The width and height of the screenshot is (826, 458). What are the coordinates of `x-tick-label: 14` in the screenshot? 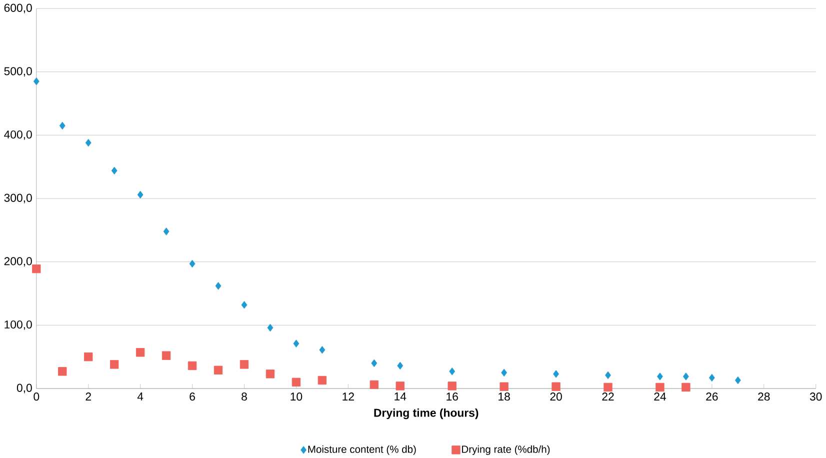 It's located at (400, 396).